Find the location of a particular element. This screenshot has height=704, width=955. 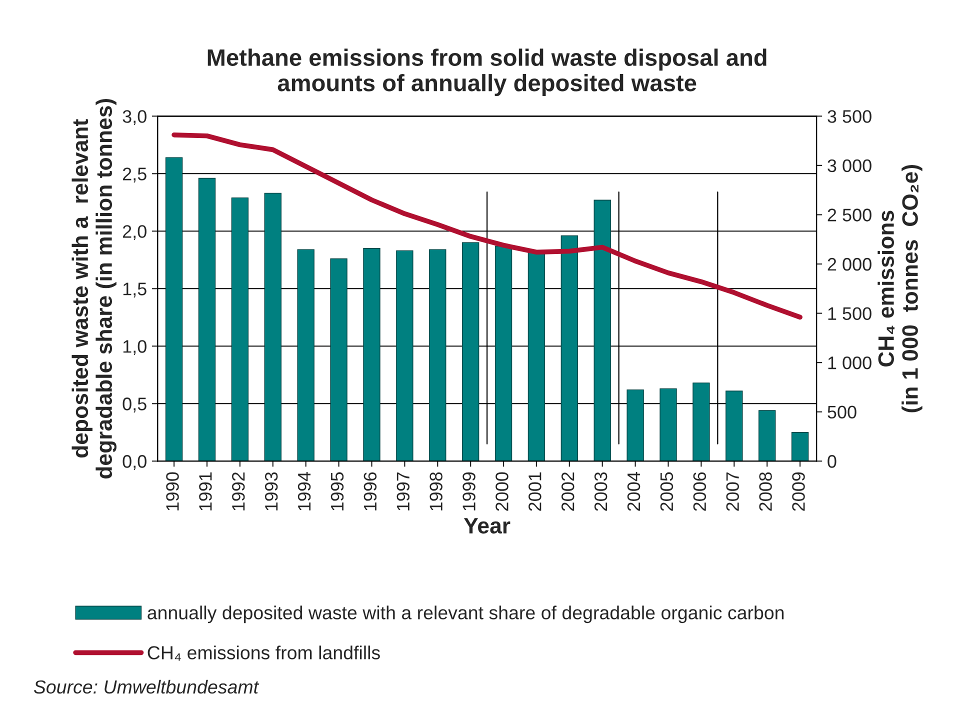

y-tick-label: 3,0 is located at coordinates (134, 118).